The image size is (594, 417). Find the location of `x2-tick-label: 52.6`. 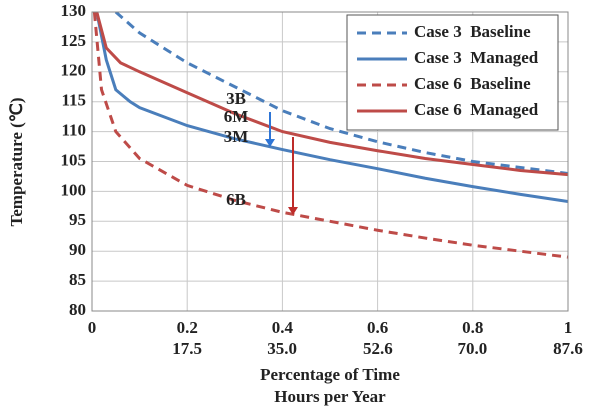

x2-tick-label: 52.6 is located at coordinates (378, 348).